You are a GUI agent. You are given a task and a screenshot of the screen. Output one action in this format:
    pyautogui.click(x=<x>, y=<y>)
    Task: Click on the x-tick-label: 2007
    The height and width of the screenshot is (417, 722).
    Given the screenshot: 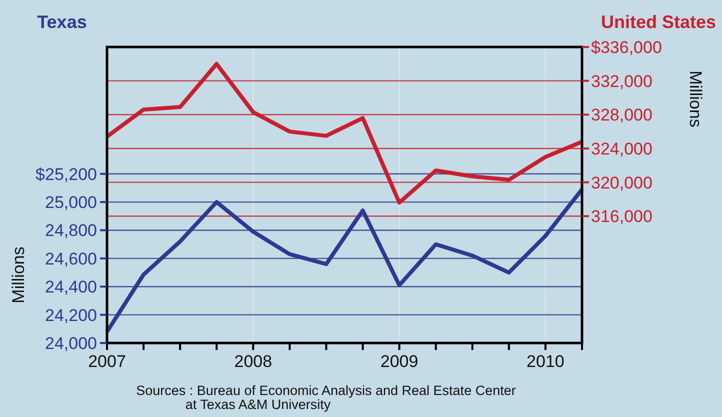 What is the action you would take?
    pyautogui.click(x=107, y=361)
    